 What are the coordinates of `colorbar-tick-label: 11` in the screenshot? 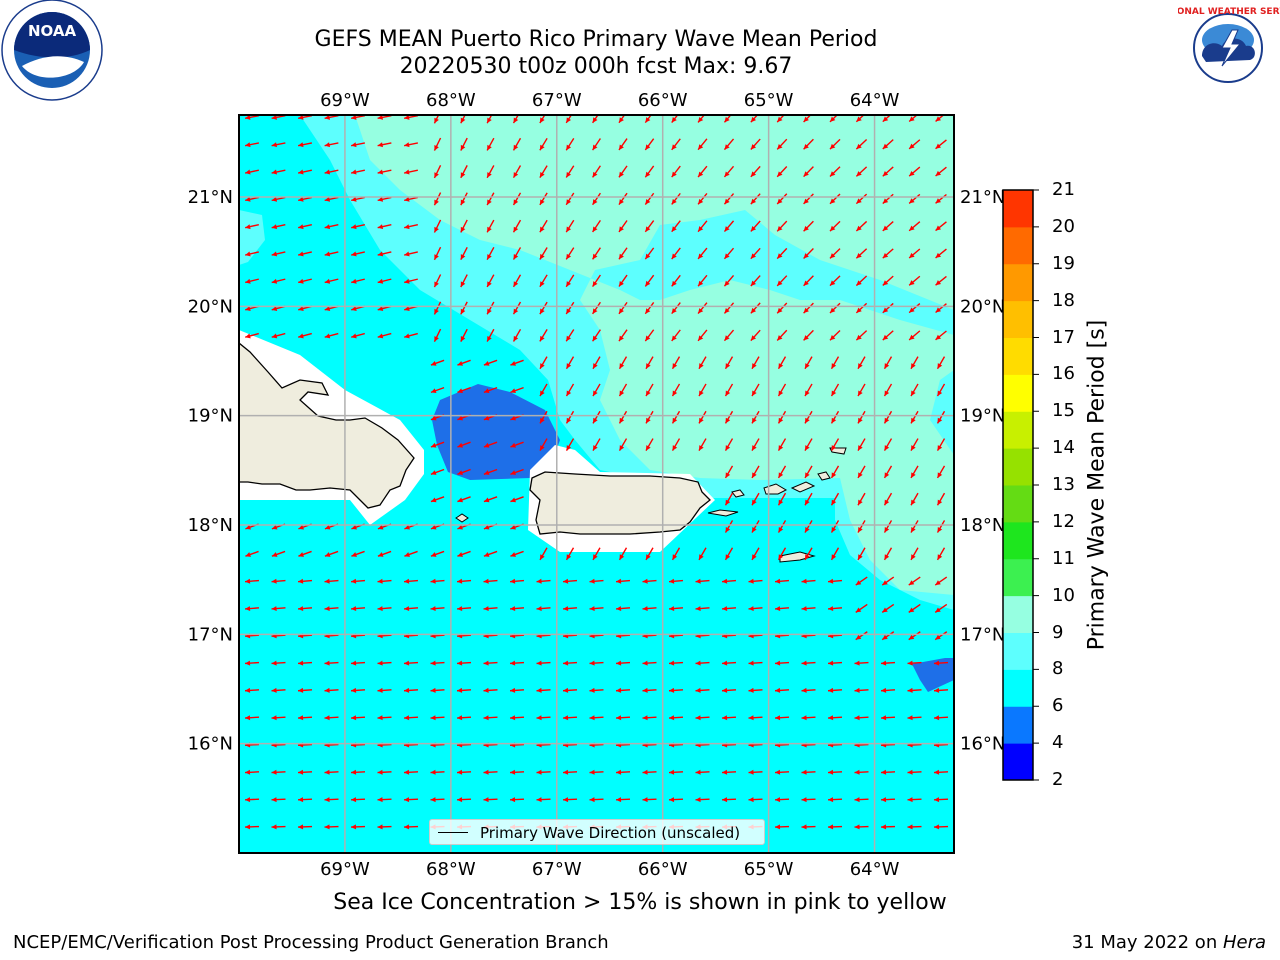 It's located at (1063, 558).